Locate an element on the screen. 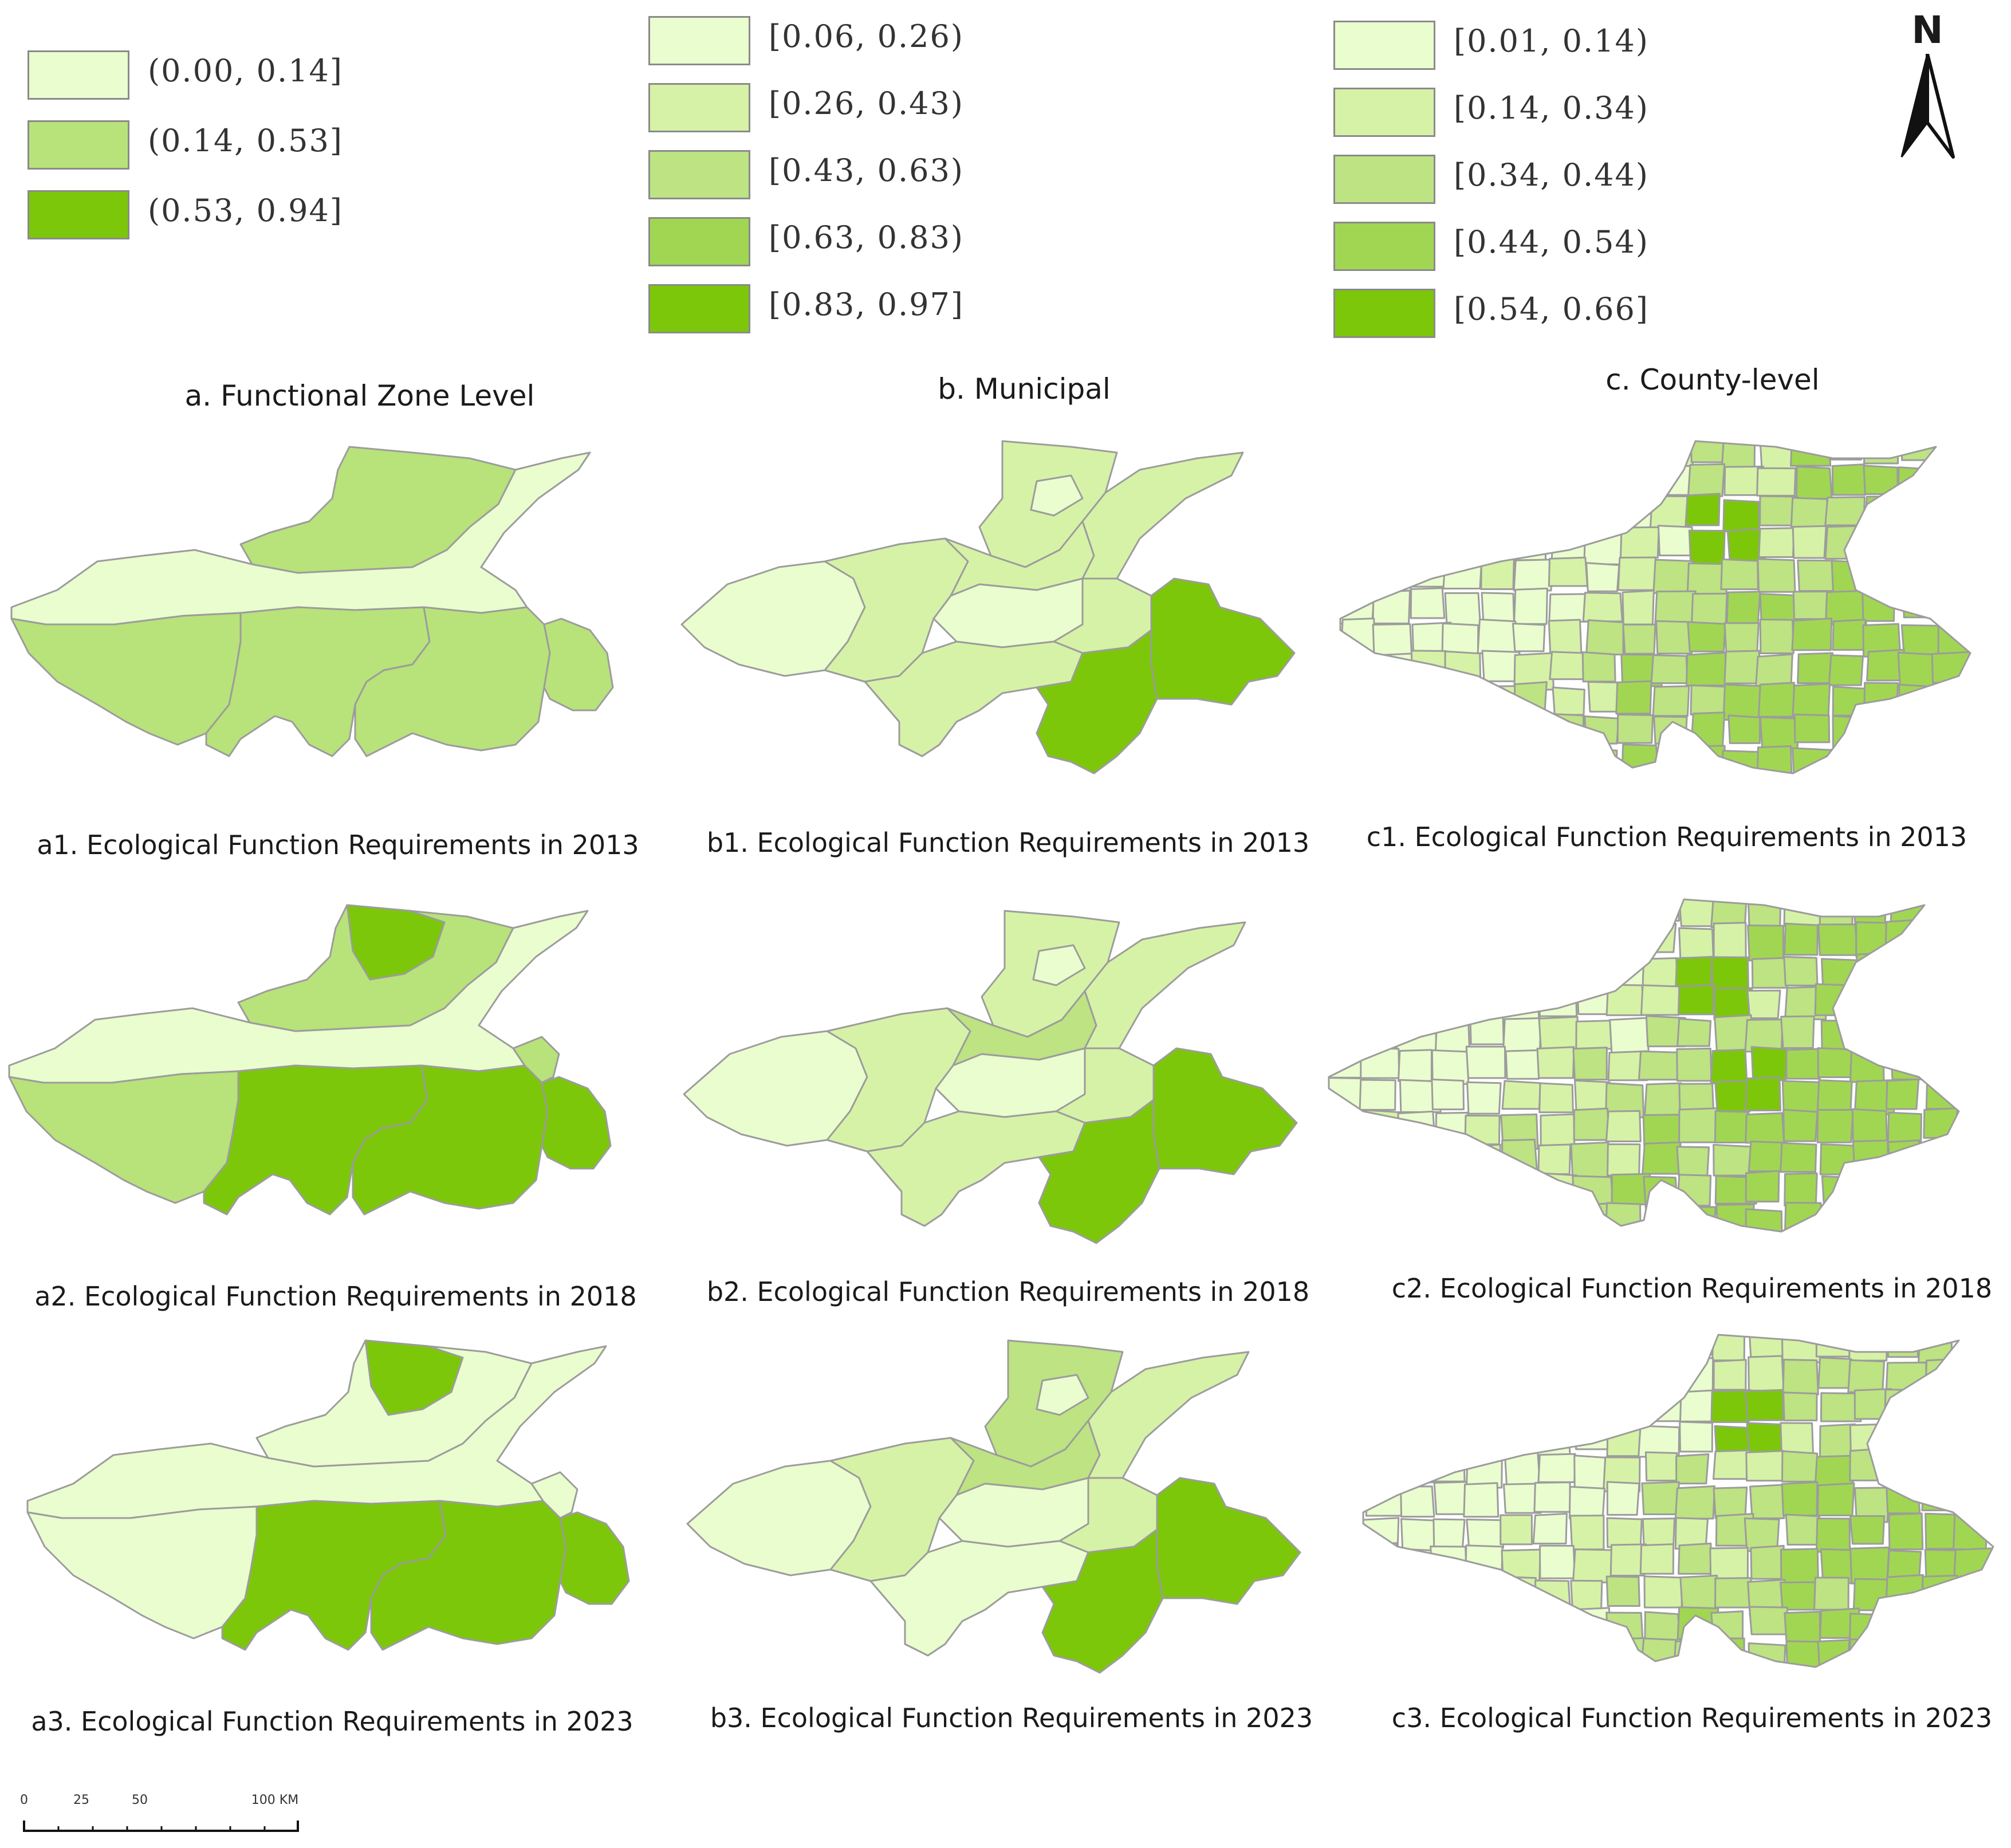 The width and height of the screenshot is (2011, 1848). county-cells is located at coordinates (1644, 1065).